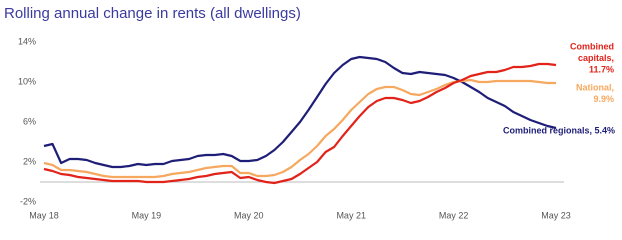  What do you see at coordinates (601, 69) in the screenshot?
I see `series-label: 11.7%` at bounding box center [601, 69].